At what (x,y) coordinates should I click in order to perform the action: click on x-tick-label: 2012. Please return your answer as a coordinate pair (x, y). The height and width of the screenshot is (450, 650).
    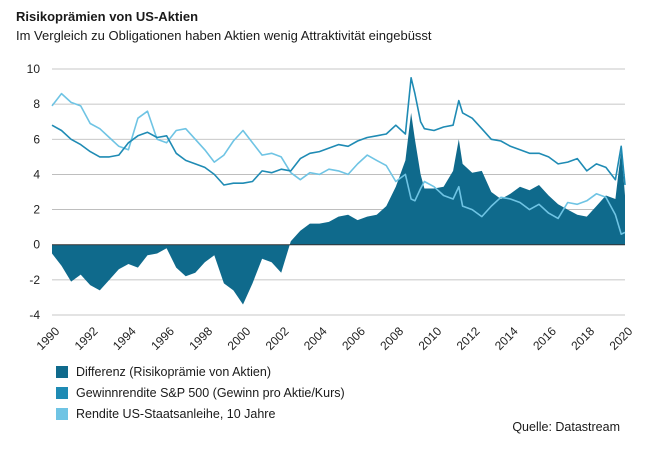
    Looking at the image, I should click on (468, 338).